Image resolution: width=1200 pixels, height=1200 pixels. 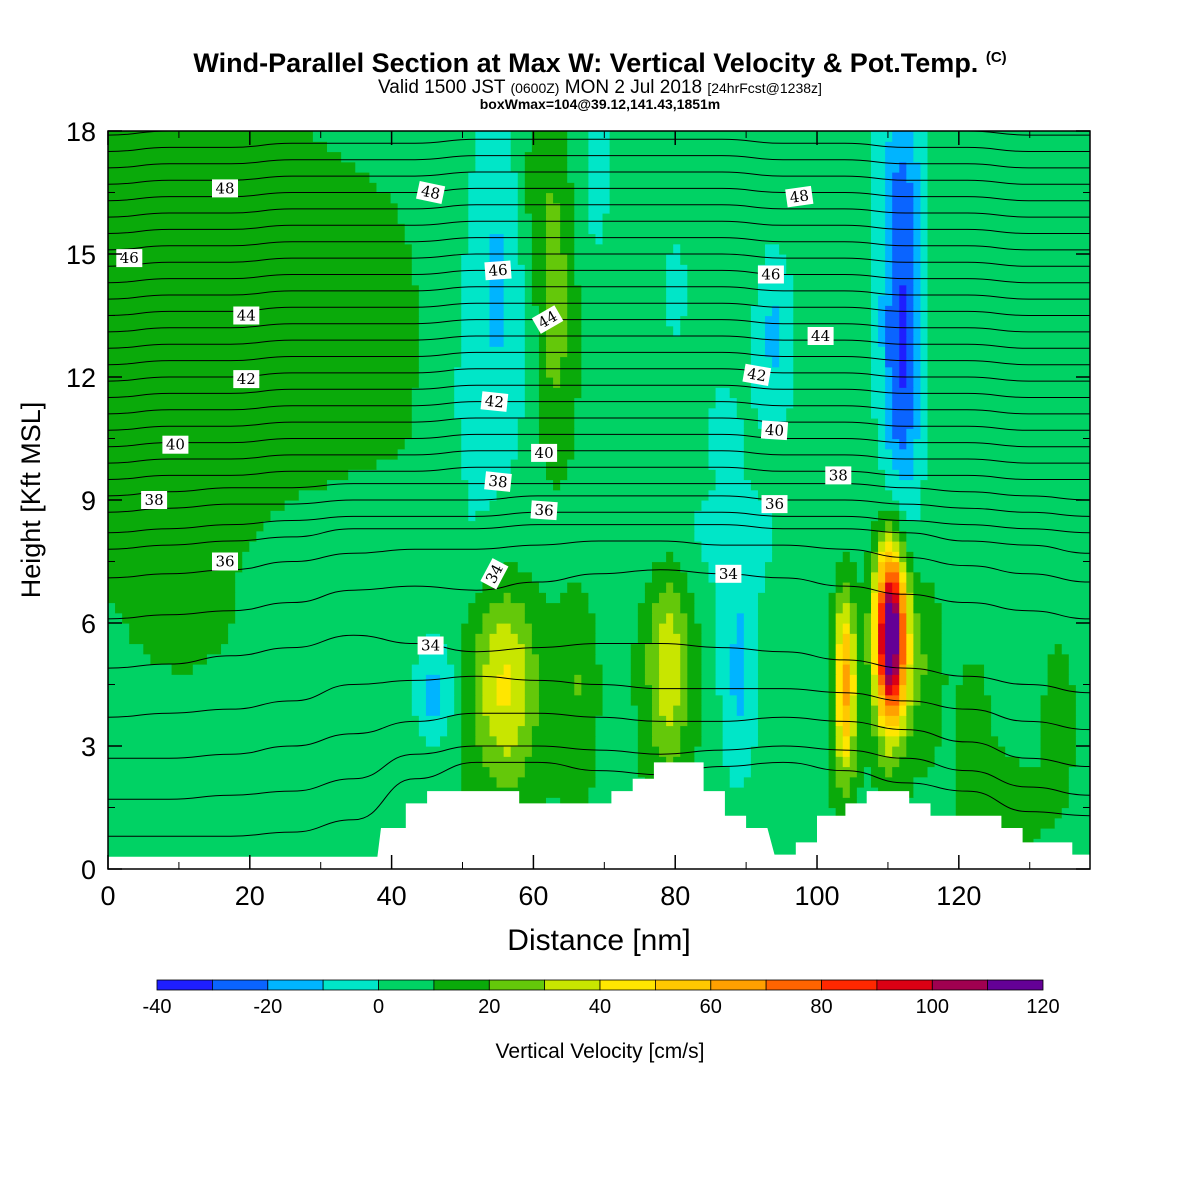 What do you see at coordinates (533, 896) in the screenshot?
I see `x-tick-label: 60` at bounding box center [533, 896].